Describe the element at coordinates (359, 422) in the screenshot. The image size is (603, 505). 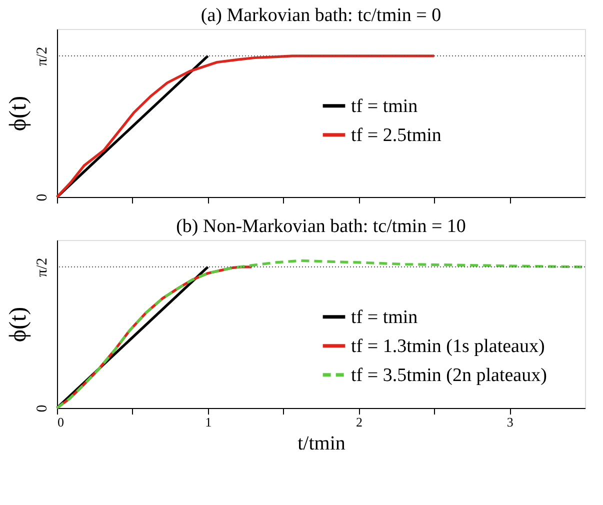
I see `x-tick-label: 2` at that location.